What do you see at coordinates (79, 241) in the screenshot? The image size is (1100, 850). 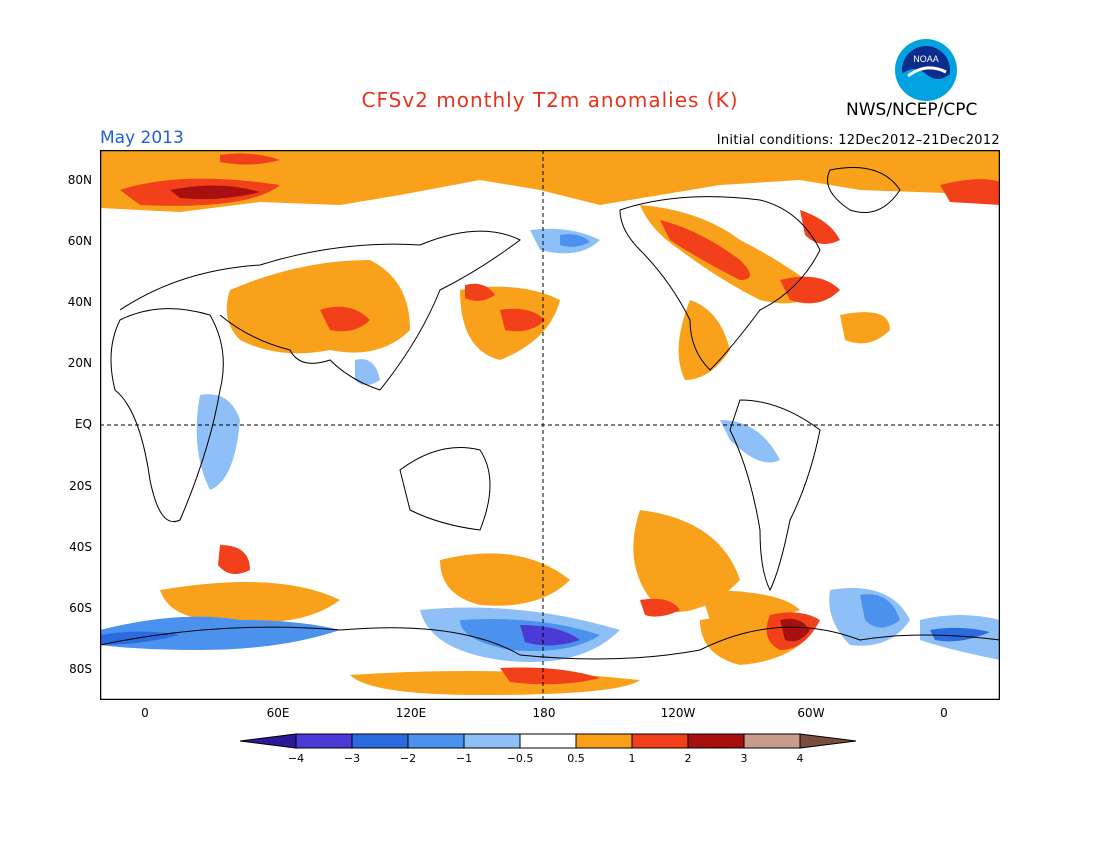 I see `lat-label: 60N` at bounding box center [79, 241].